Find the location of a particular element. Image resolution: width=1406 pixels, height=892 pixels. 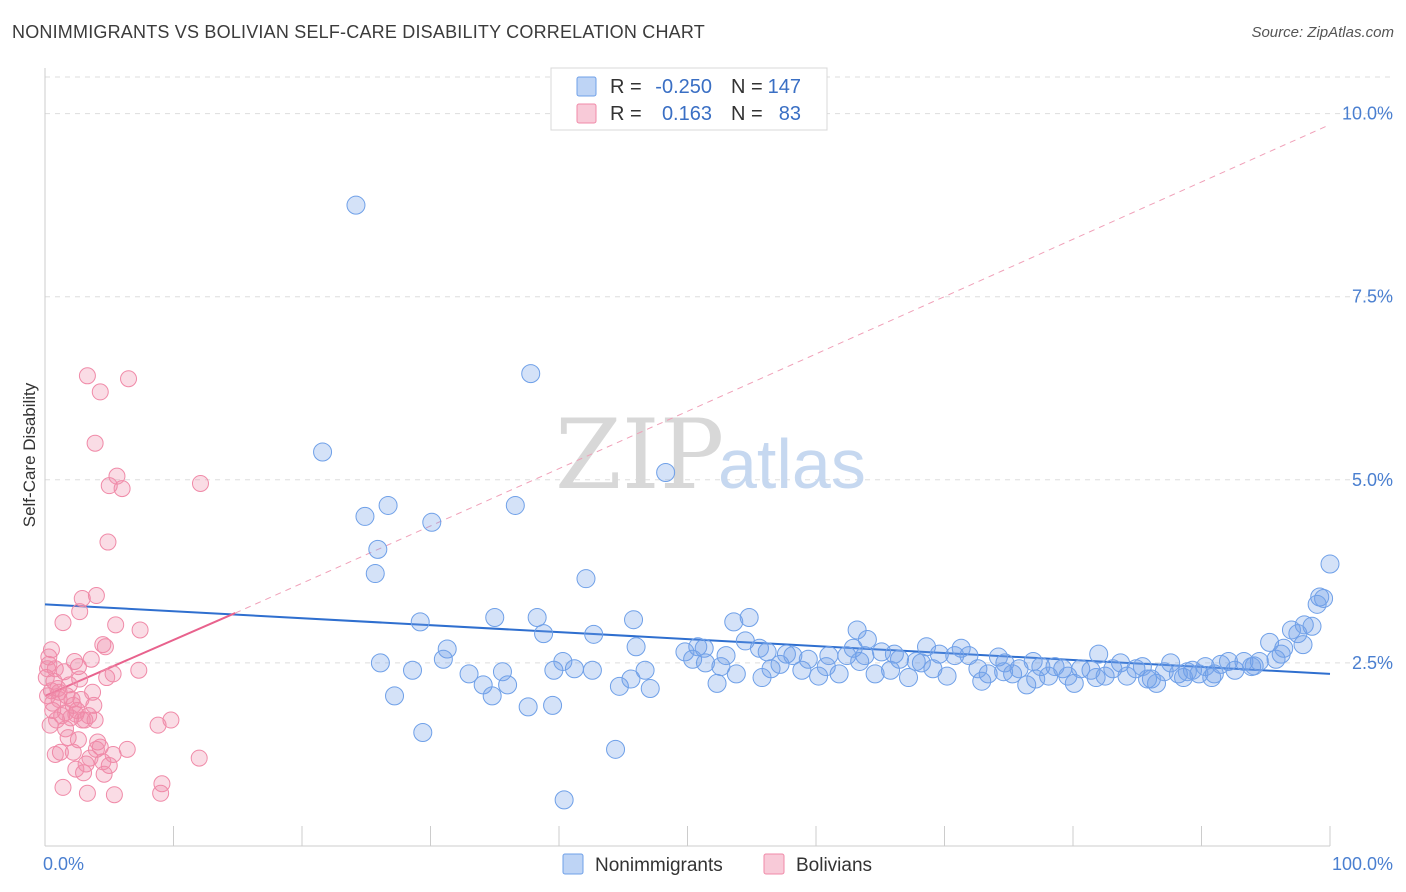

legend-r-label: R = is located at coordinates (626, 114).